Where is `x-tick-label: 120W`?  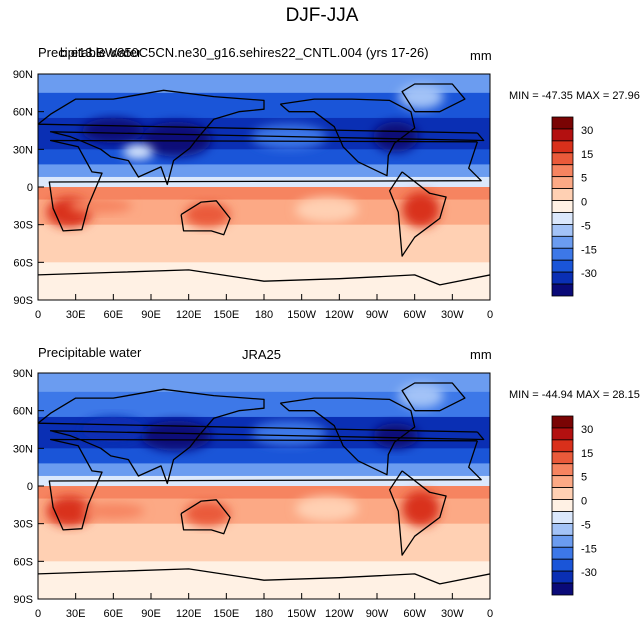 x-tick-label: 120W is located at coordinates (339, 614).